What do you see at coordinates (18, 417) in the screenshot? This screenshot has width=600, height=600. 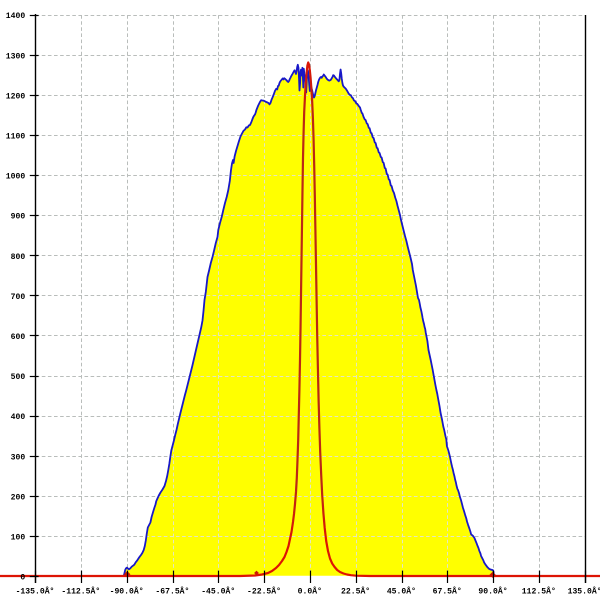 I see `svg-text: 400` at bounding box center [18, 417].